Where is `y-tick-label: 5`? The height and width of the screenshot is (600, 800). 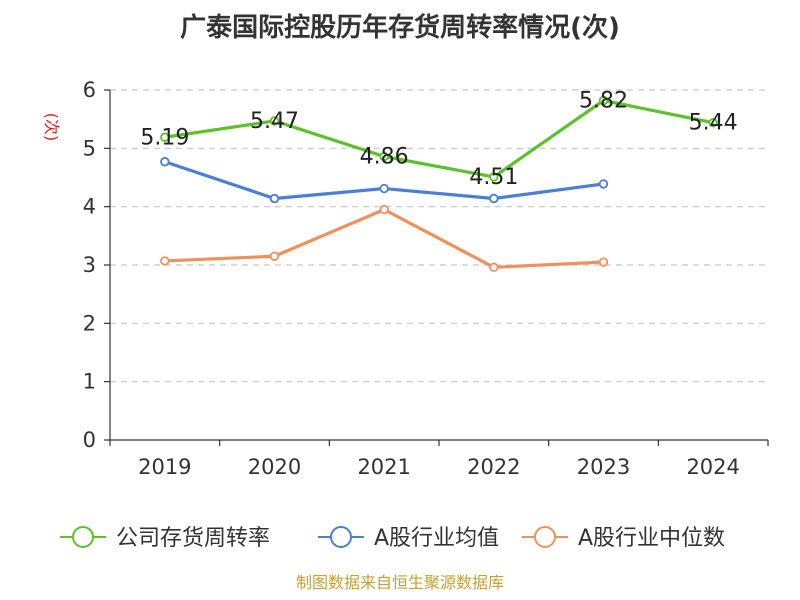
y-tick-label: 5 is located at coordinates (89, 148).